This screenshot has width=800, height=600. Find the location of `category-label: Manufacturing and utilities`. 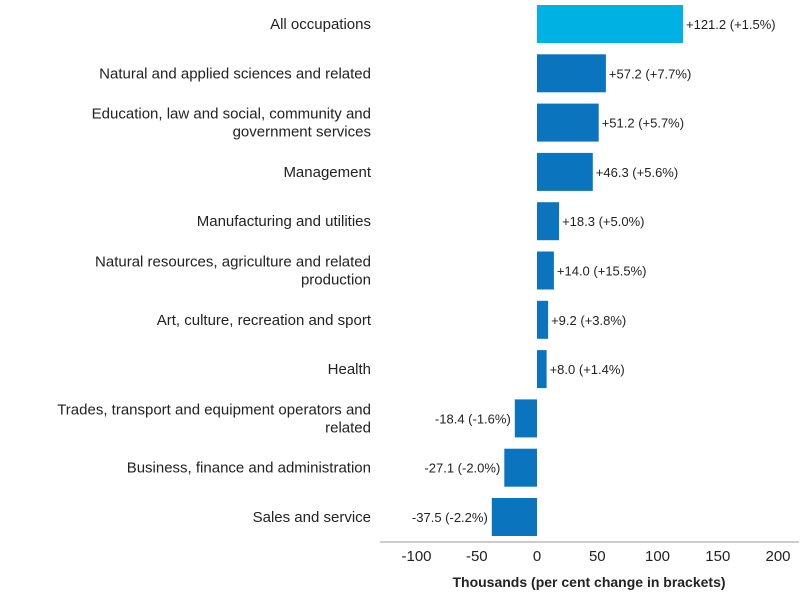

category-label: Manufacturing and utilities is located at coordinates (284, 221).